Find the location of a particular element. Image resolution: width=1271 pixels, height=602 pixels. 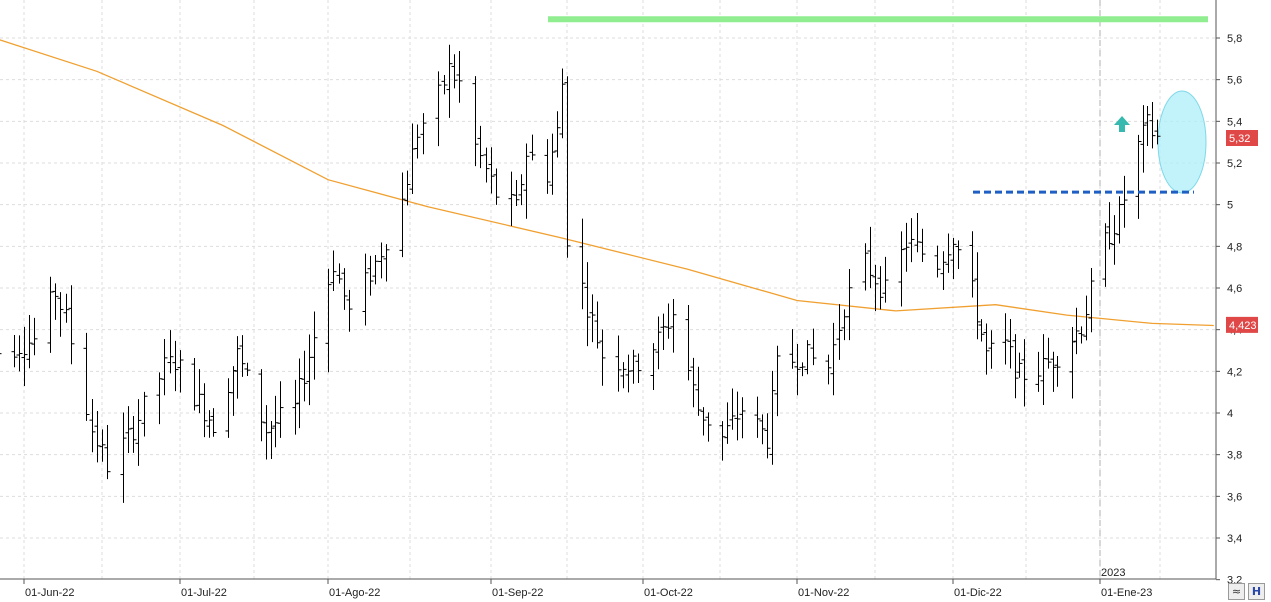

y-tick-label: 4 is located at coordinates (1230, 414).